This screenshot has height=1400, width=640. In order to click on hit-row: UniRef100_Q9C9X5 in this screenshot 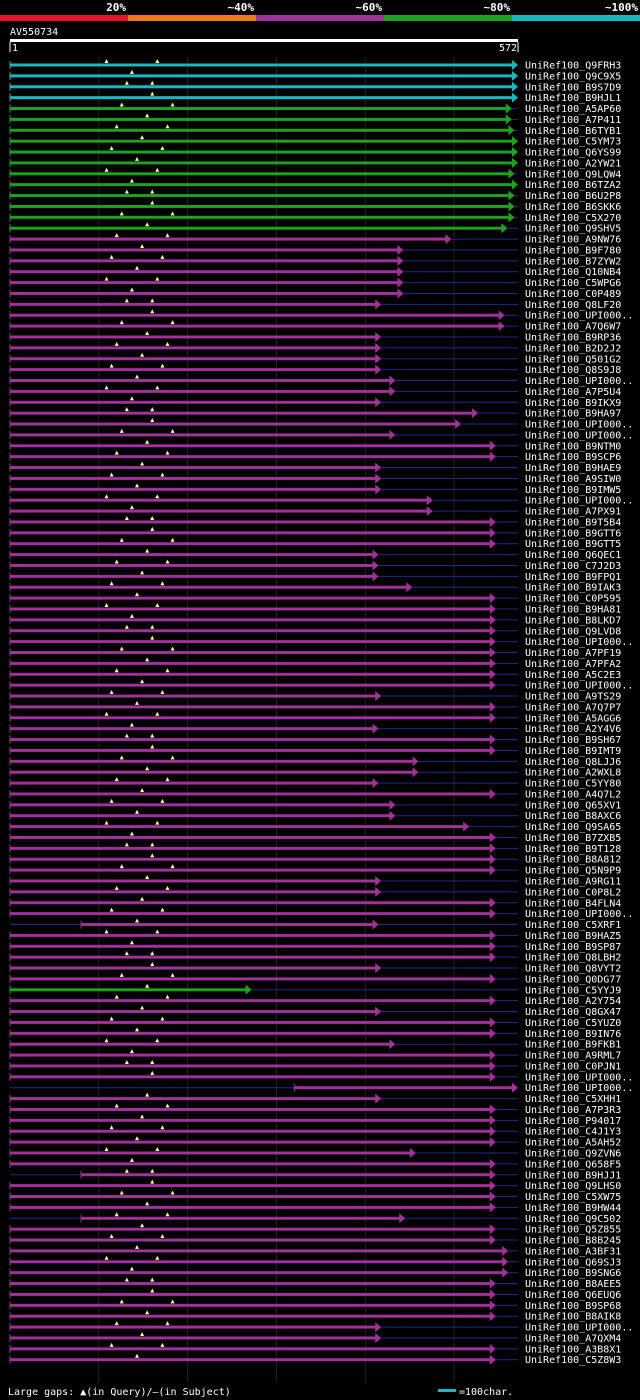, I will do `click(315, 76)`.